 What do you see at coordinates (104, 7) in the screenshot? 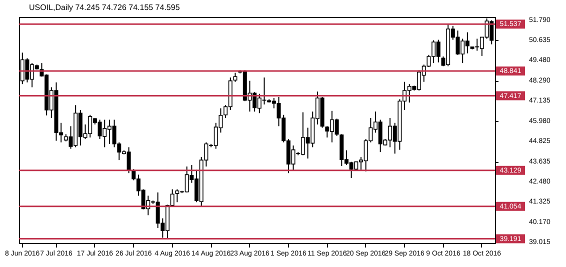
I see `chart-title: USOIL,Daily 74.245 74.726 74.155 74.595` at bounding box center [104, 7].